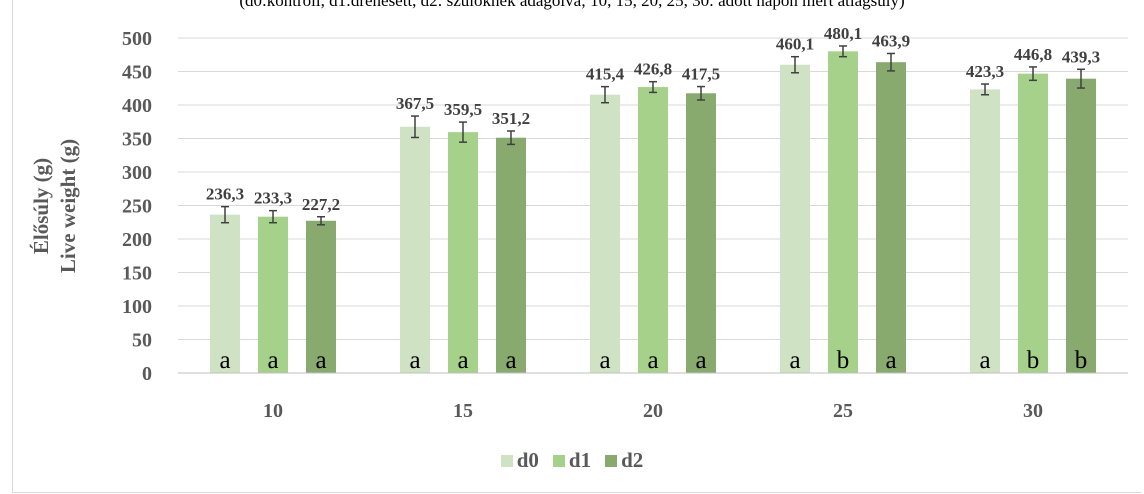  I want to click on y-tick-label: 200, so click(137, 240).